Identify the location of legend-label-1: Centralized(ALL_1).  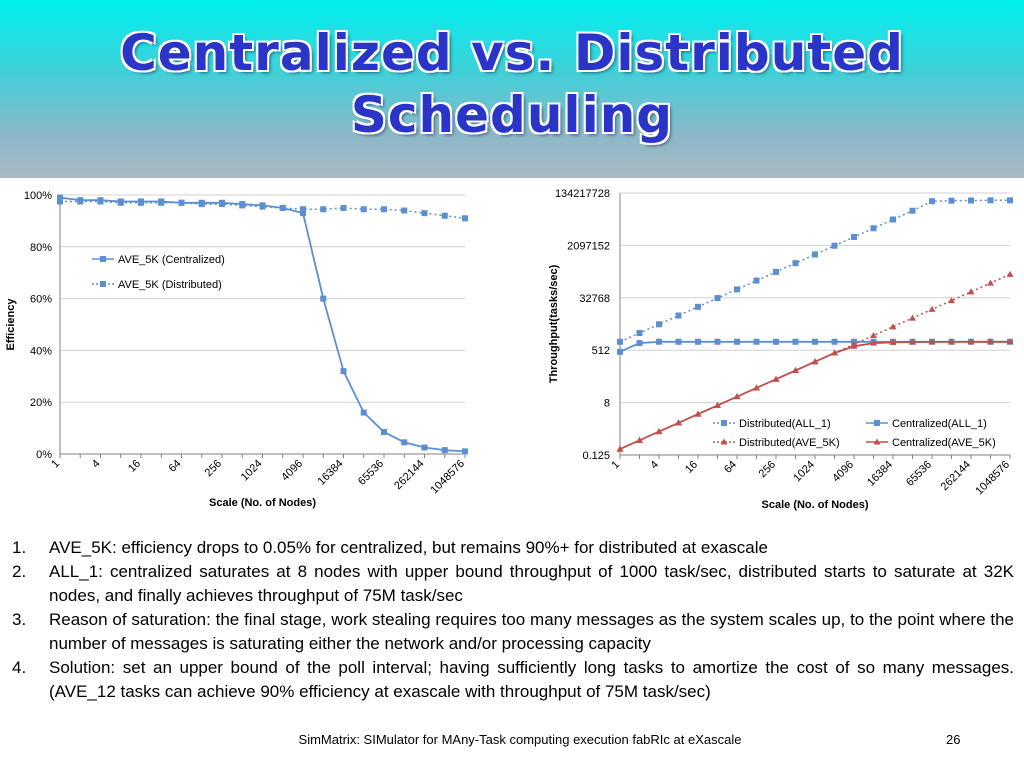
(939, 424).